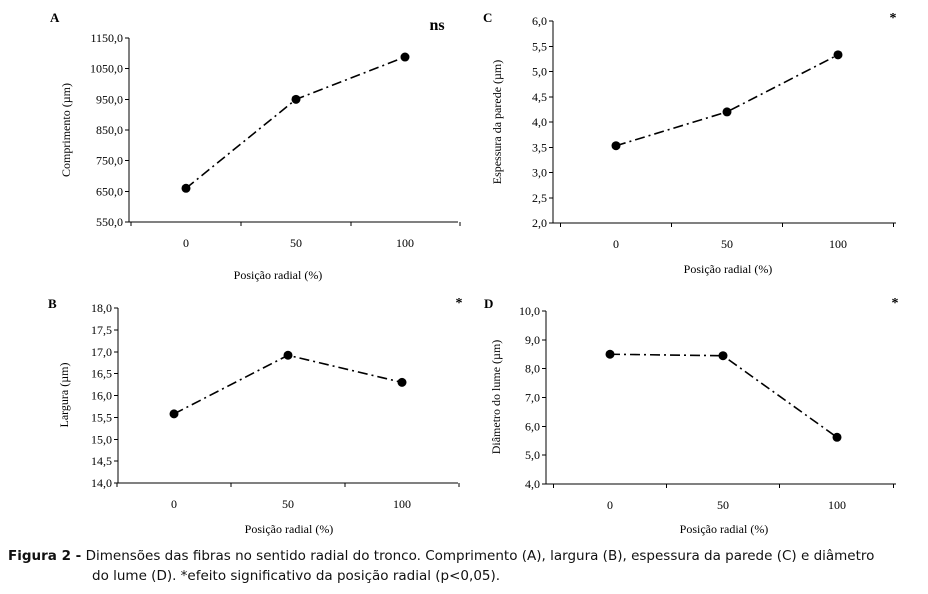  Describe the element at coordinates (539, 122) in the screenshot. I see `y-tick-label-c: 4,0` at that location.